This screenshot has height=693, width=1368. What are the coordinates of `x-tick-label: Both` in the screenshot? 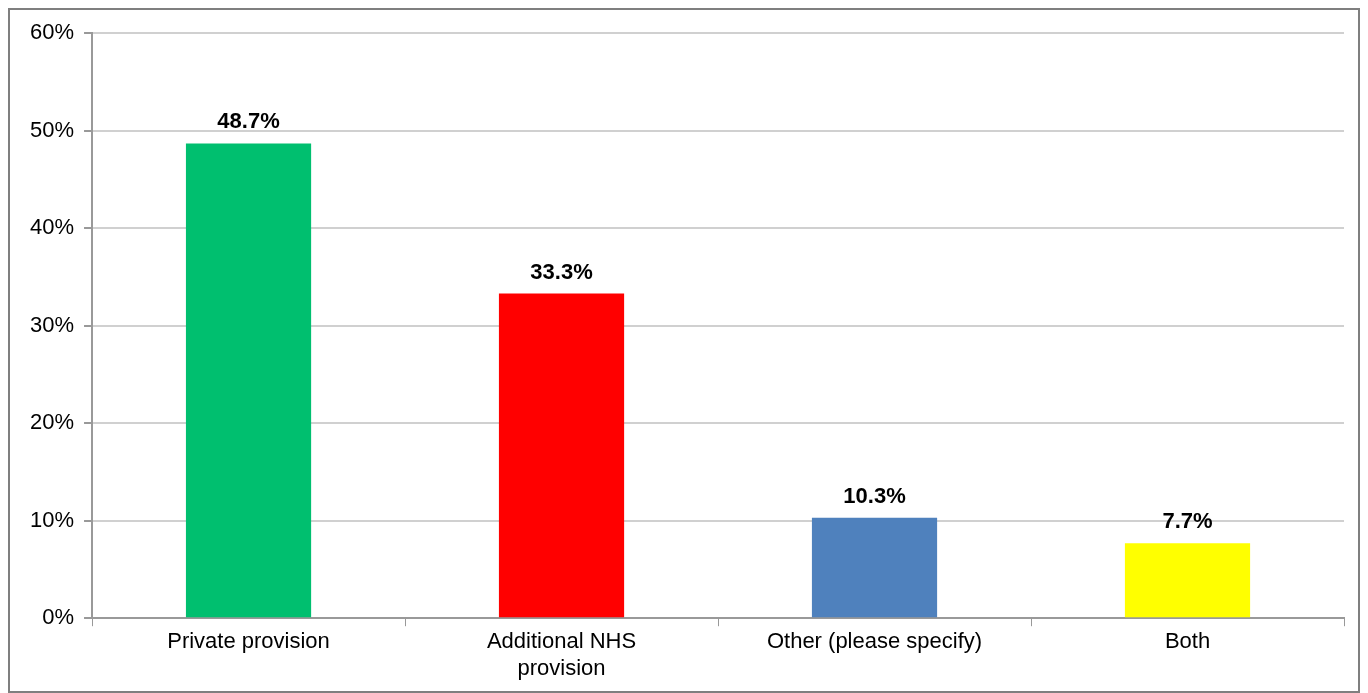 It's located at (1187, 641).